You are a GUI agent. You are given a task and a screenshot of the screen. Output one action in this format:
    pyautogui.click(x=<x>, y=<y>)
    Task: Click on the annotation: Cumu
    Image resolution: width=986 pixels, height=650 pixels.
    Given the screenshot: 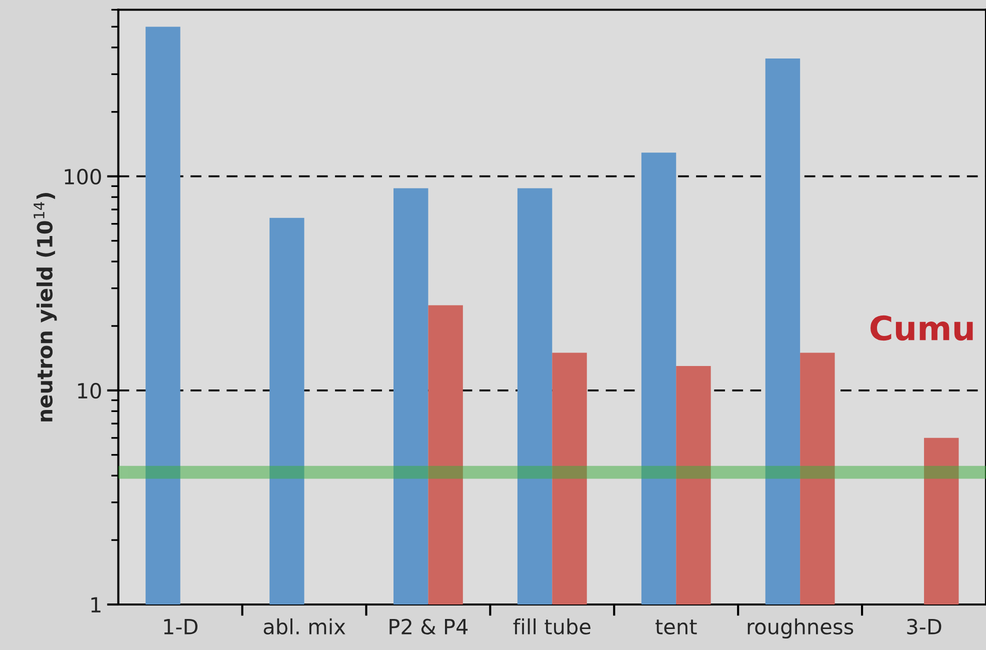 What is the action you would take?
    pyautogui.click(x=921, y=328)
    